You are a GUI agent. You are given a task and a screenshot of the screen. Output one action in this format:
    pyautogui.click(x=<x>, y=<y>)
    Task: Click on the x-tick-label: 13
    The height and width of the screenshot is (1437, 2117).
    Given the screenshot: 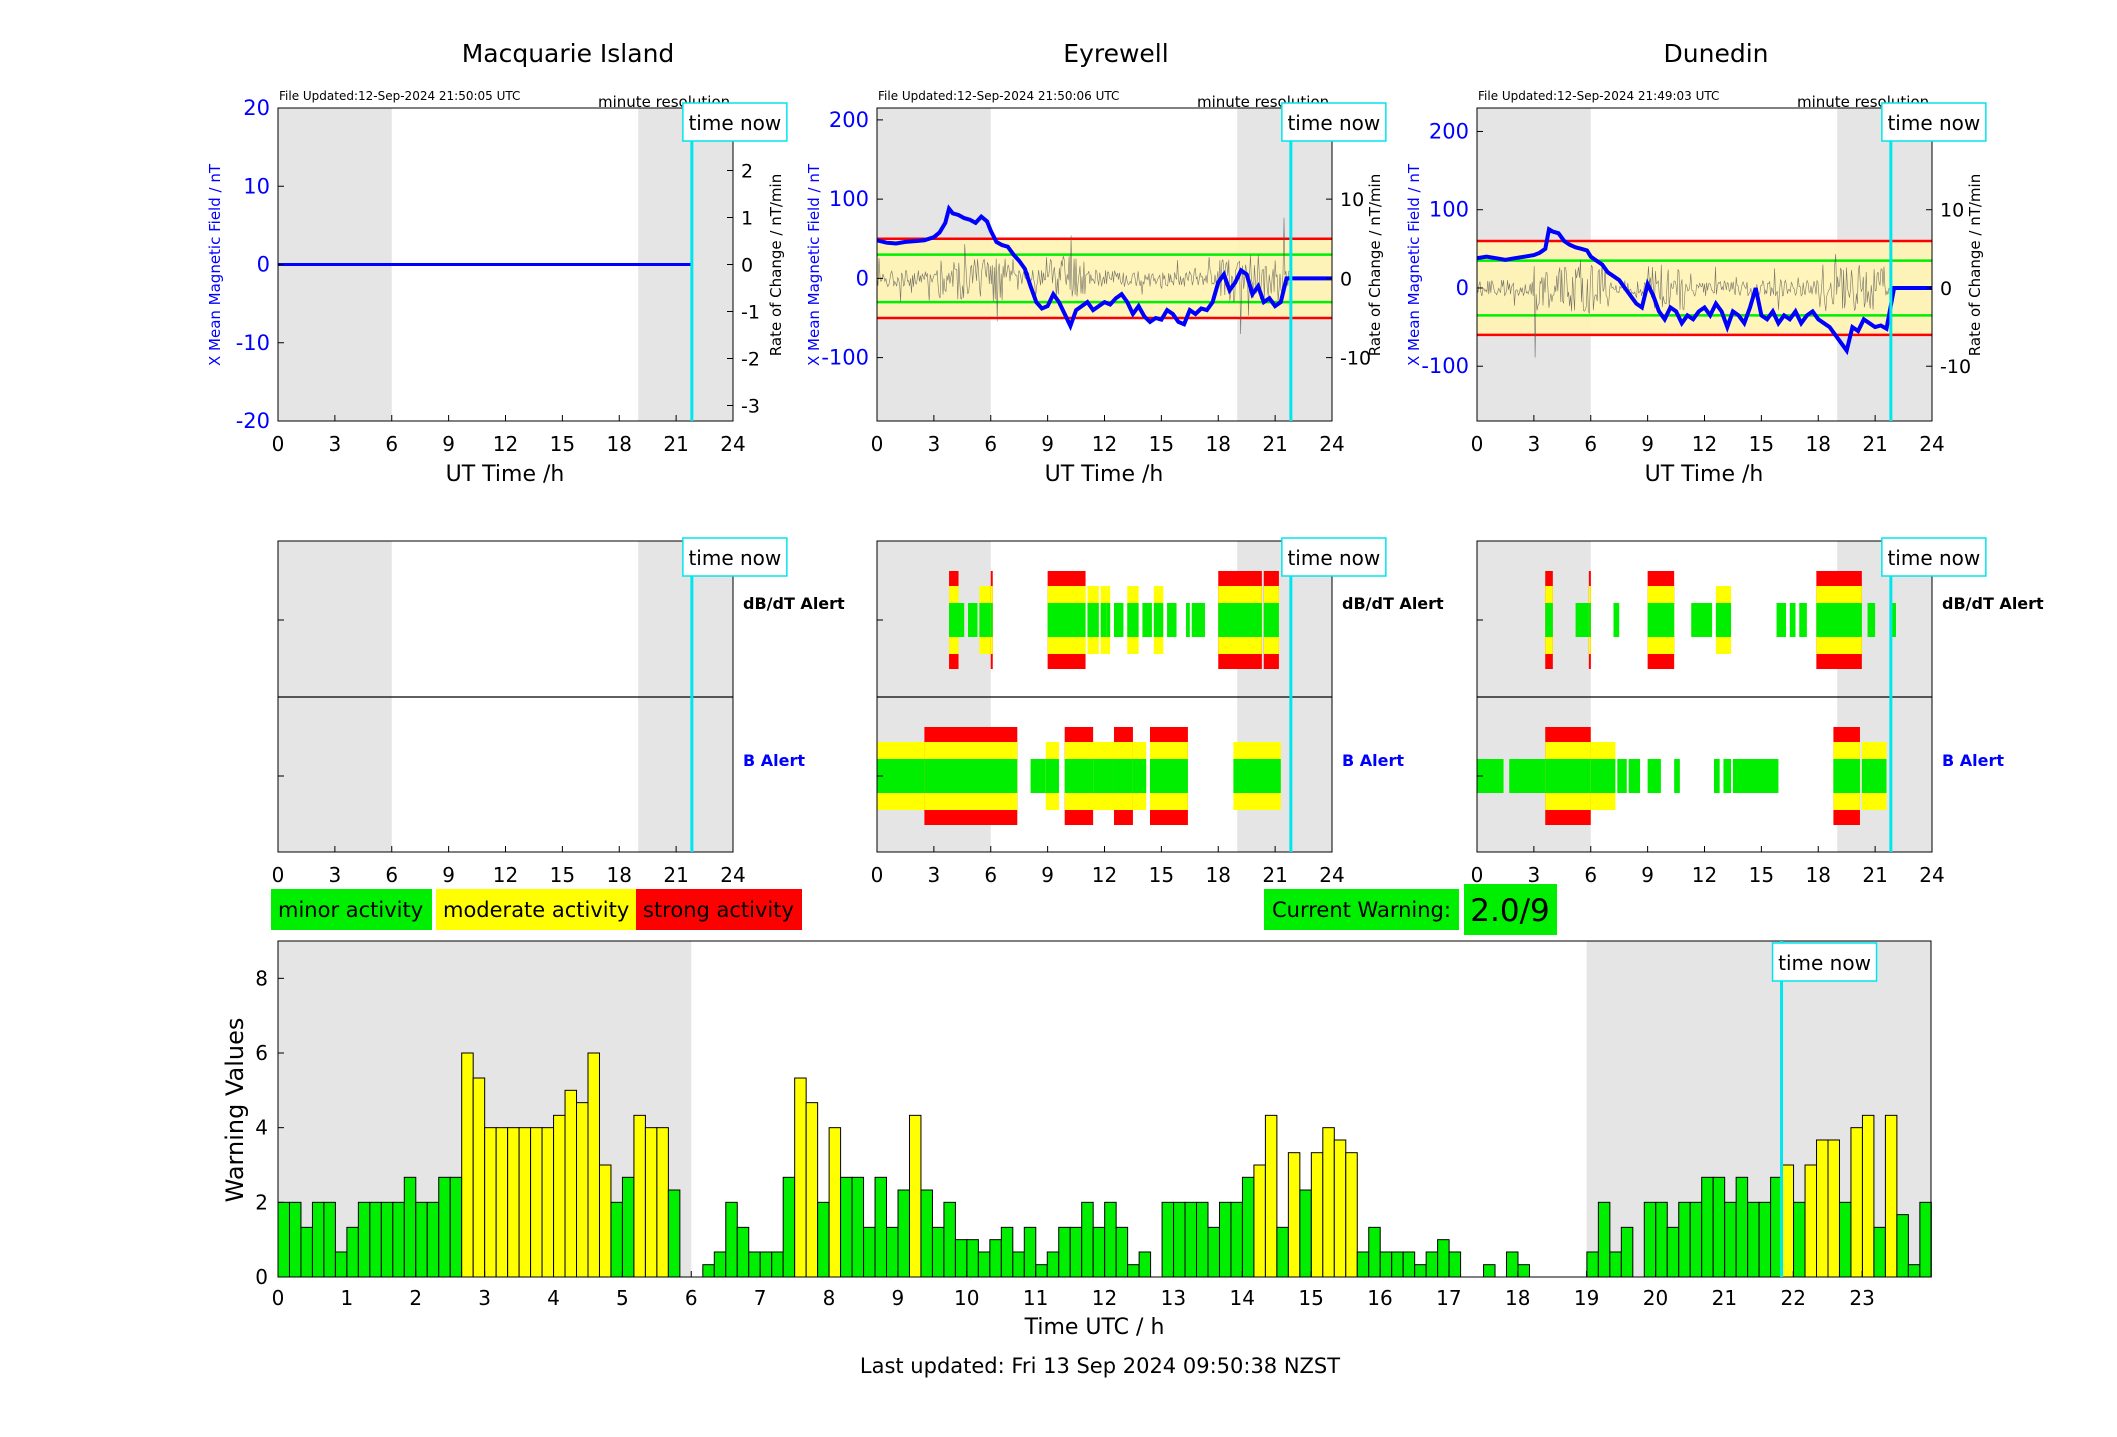 What is the action you would take?
    pyautogui.click(x=1173, y=1298)
    